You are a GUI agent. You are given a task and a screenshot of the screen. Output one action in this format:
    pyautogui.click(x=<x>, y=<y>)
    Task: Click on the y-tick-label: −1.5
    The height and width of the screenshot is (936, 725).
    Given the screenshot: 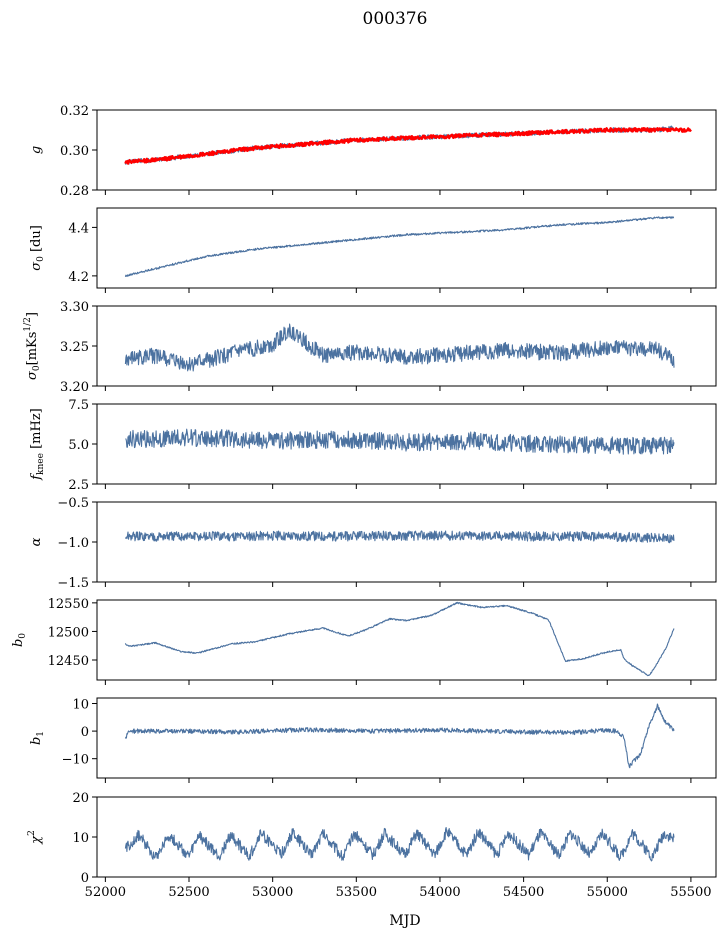 What is the action you would take?
    pyautogui.click(x=73, y=583)
    